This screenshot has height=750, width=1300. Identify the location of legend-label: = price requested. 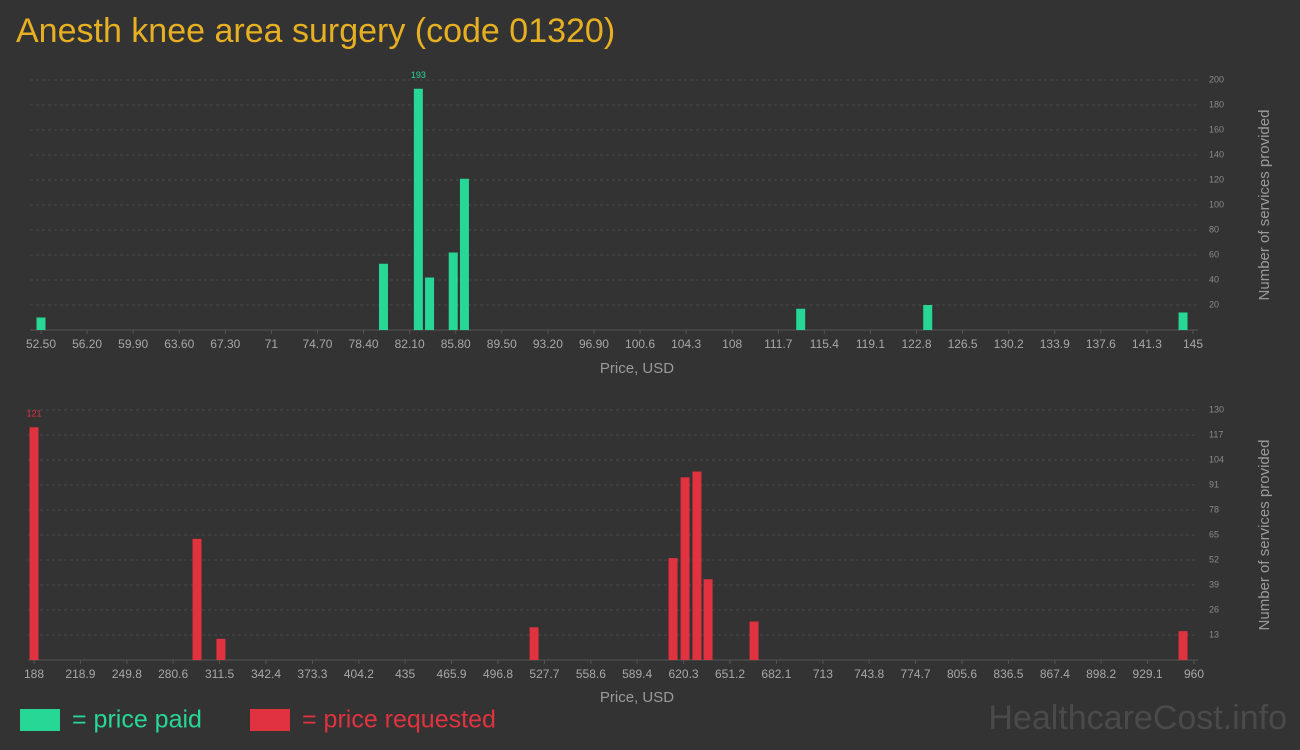
(399, 720).